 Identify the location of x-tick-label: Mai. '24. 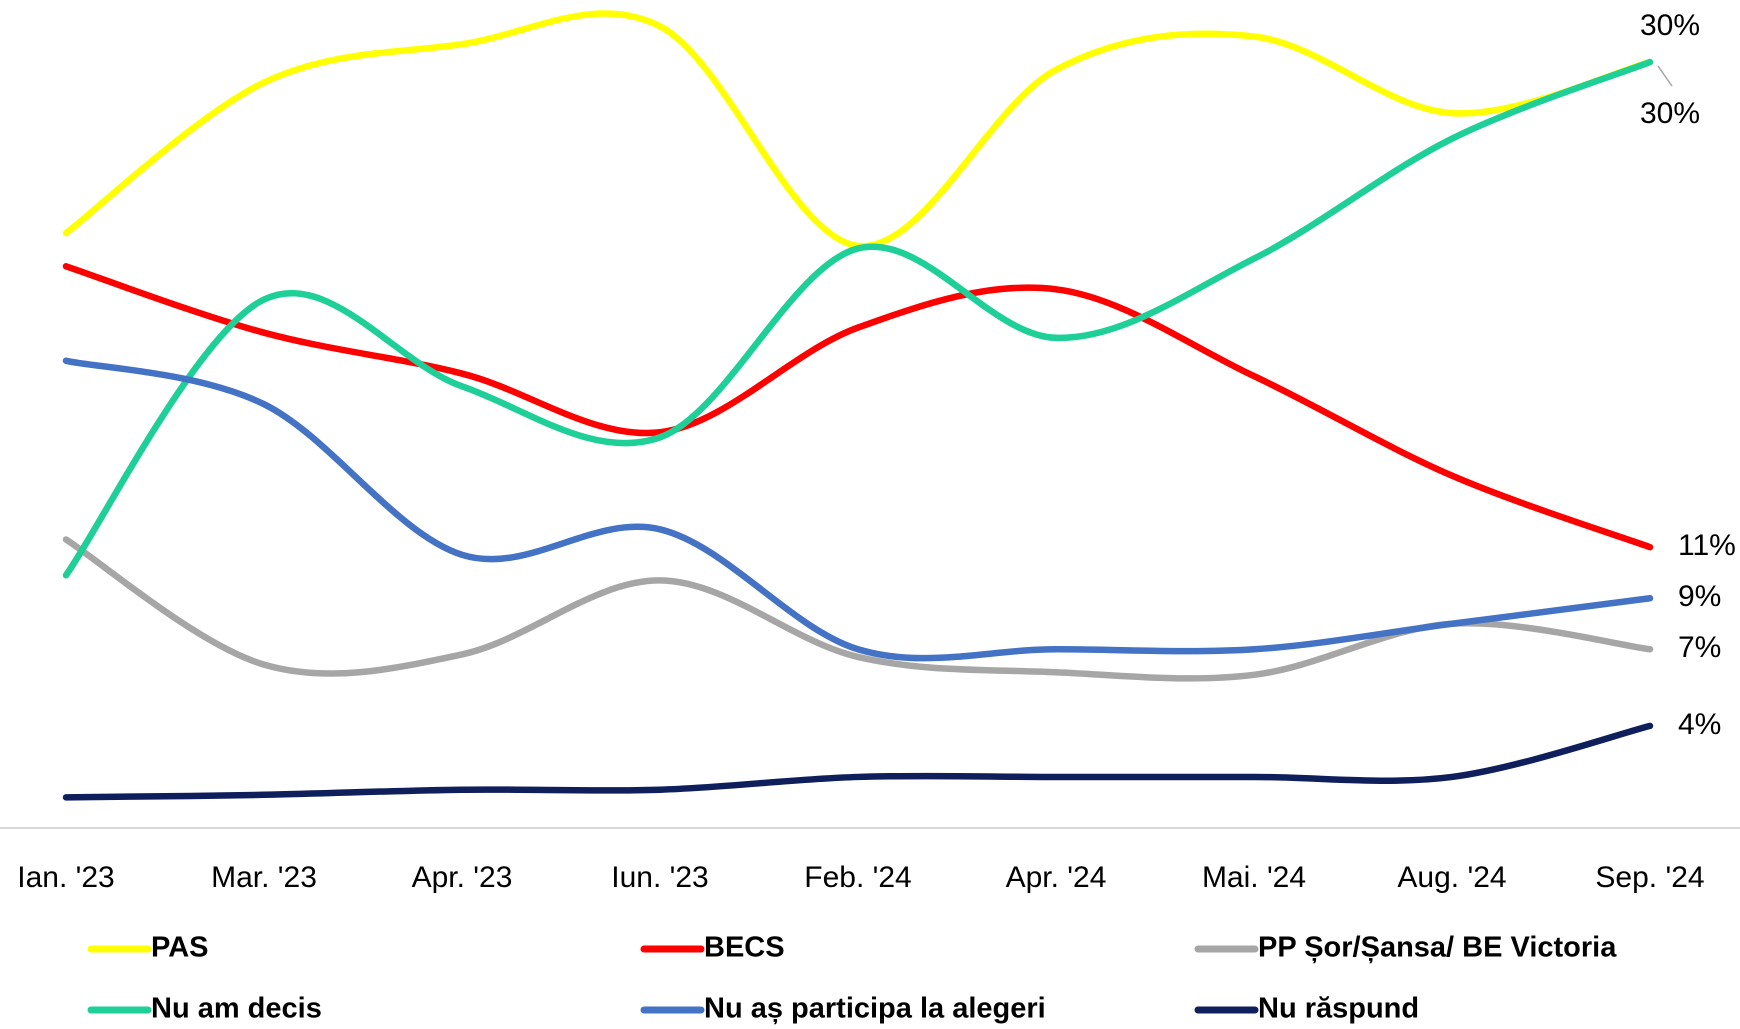
(1254, 877).